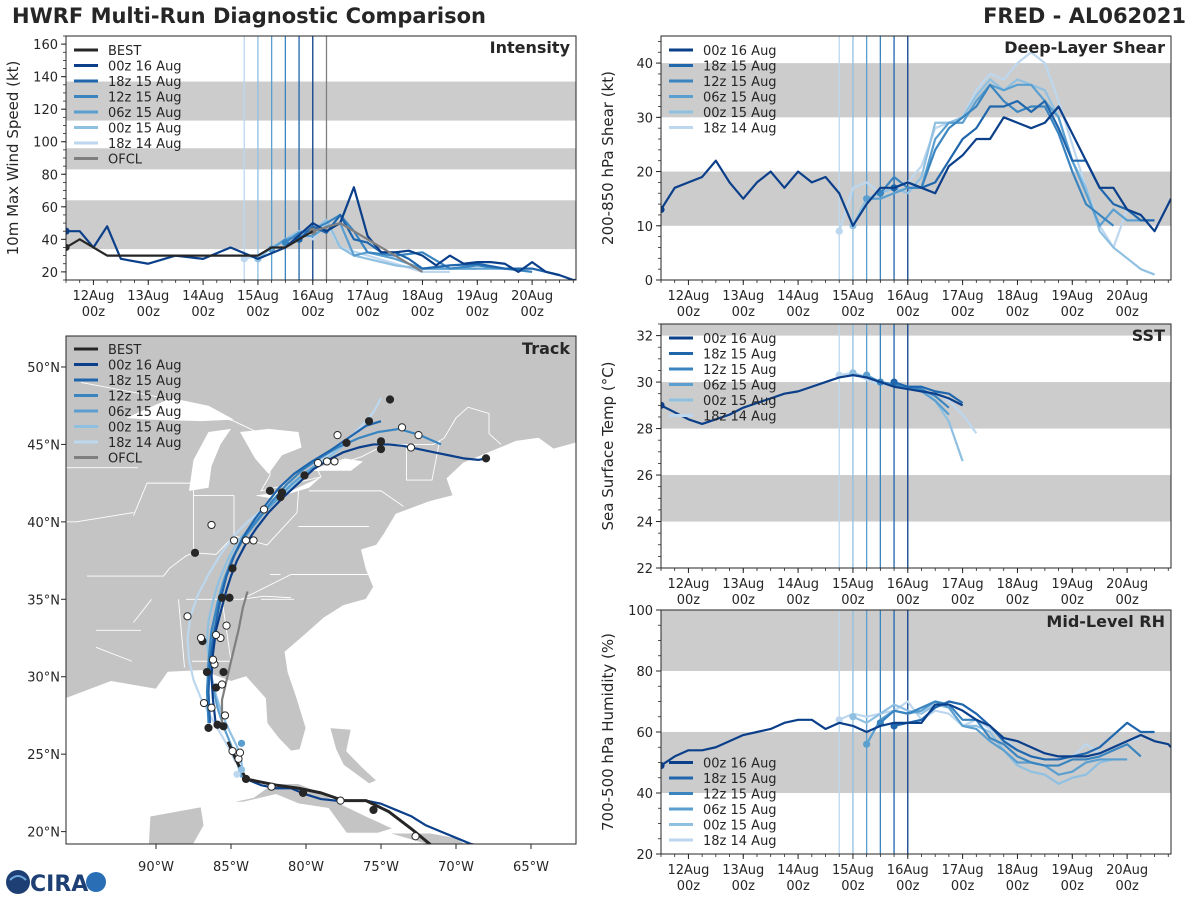 Image resolution: width=1200 pixels, height=900 pixels. What do you see at coordinates (43, 445) in the screenshot?
I see `lat-tick-label: 45°N` at bounding box center [43, 445].